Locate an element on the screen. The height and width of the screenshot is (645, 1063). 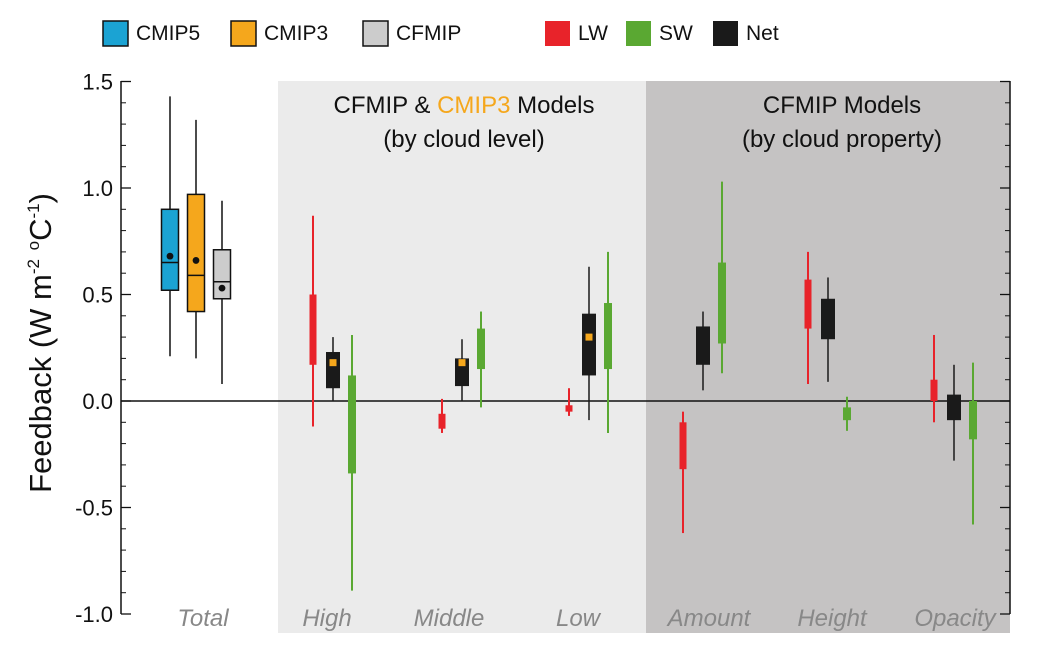
range-bar-height-sw is located at coordinates (847, 414).